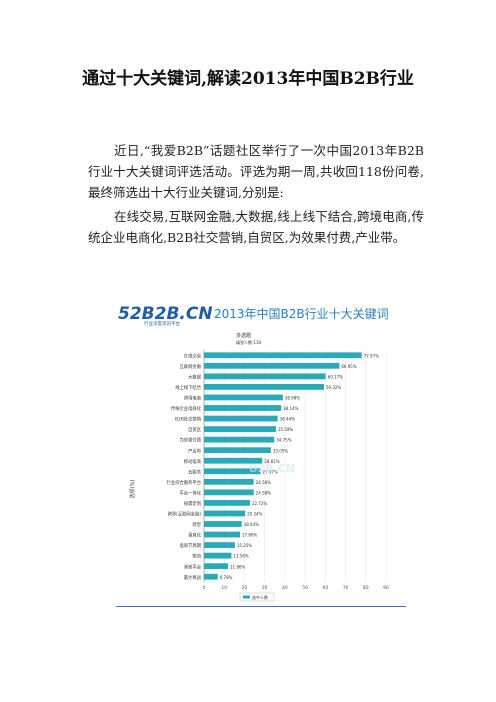 The height and width of the screenshot is (702, 496). Describe the element at coordinates (243, 335) in the screenshot. I see `chart-subtitle: 多选题` at that location.